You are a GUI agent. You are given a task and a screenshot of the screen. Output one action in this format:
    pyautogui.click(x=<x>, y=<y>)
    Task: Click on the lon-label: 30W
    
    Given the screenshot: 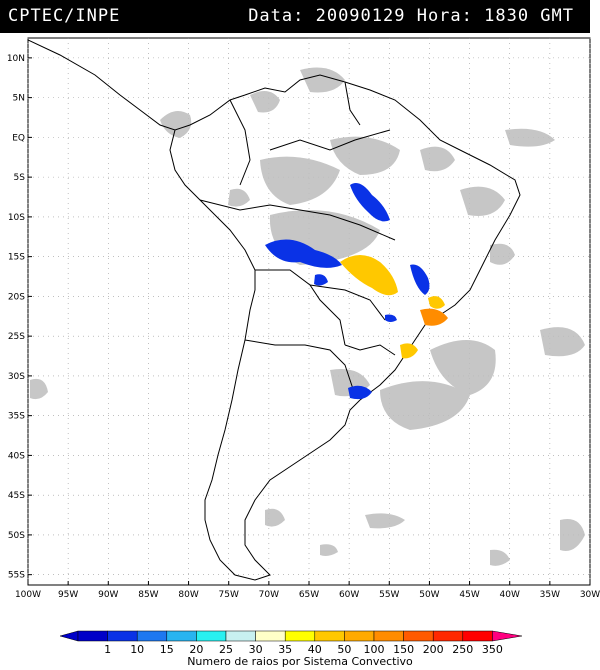 What is the action you would take?
    pyautogui.click(x=590, y=595)
    